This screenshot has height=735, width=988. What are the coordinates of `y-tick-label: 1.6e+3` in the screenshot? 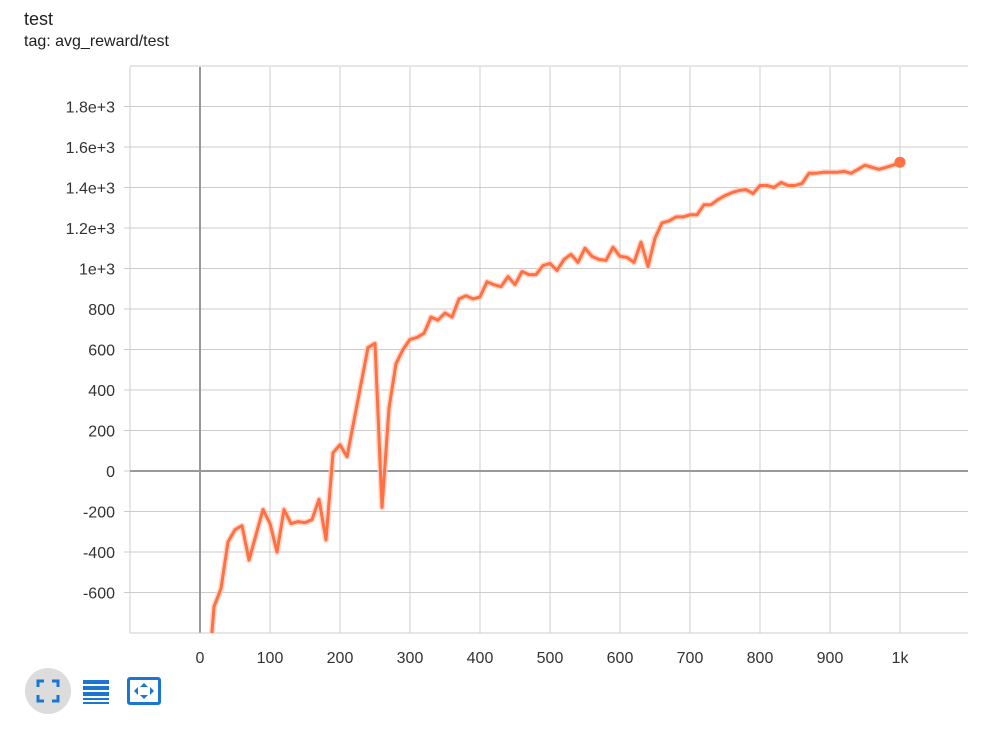 It's located at (90, 148).